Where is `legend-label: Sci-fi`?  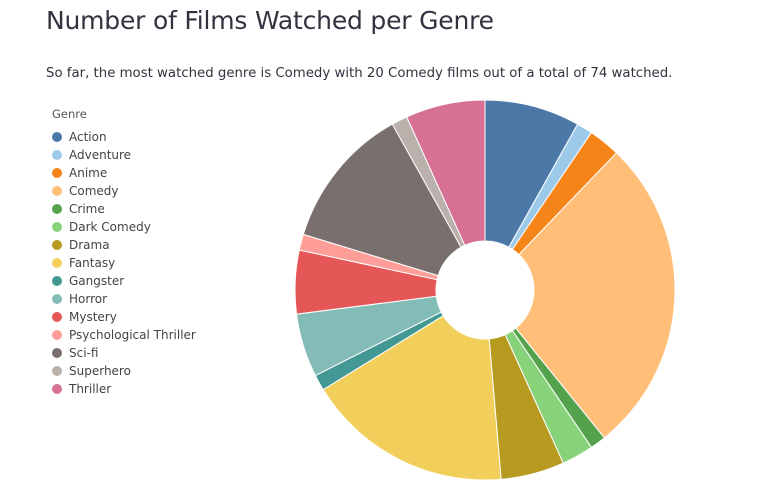 legend-label: Sci-fi is located at coordinates (84, 353).